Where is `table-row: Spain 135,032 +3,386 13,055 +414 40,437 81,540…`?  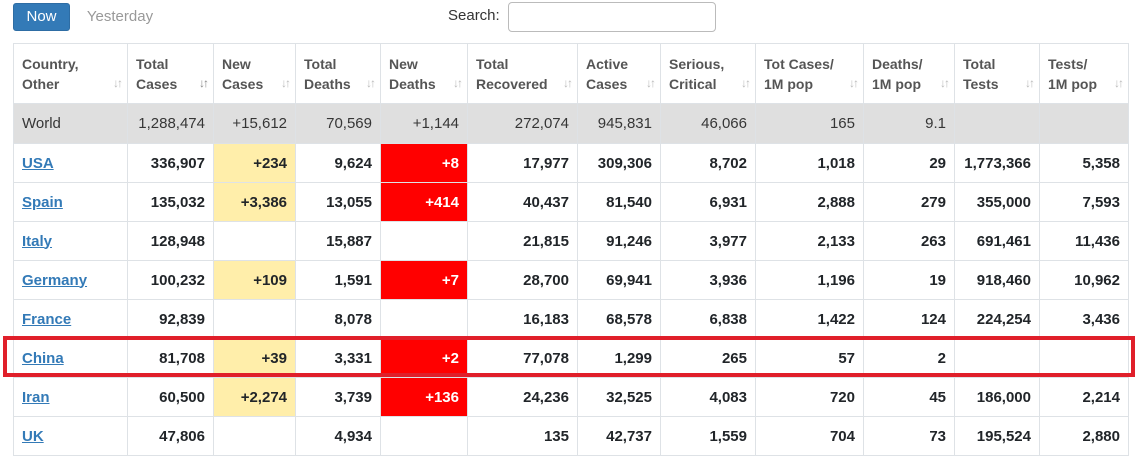 table-row: Spain 135,032 +3,386 13,055 +414 40,437 81,540… is located at coordinates (571, 202).